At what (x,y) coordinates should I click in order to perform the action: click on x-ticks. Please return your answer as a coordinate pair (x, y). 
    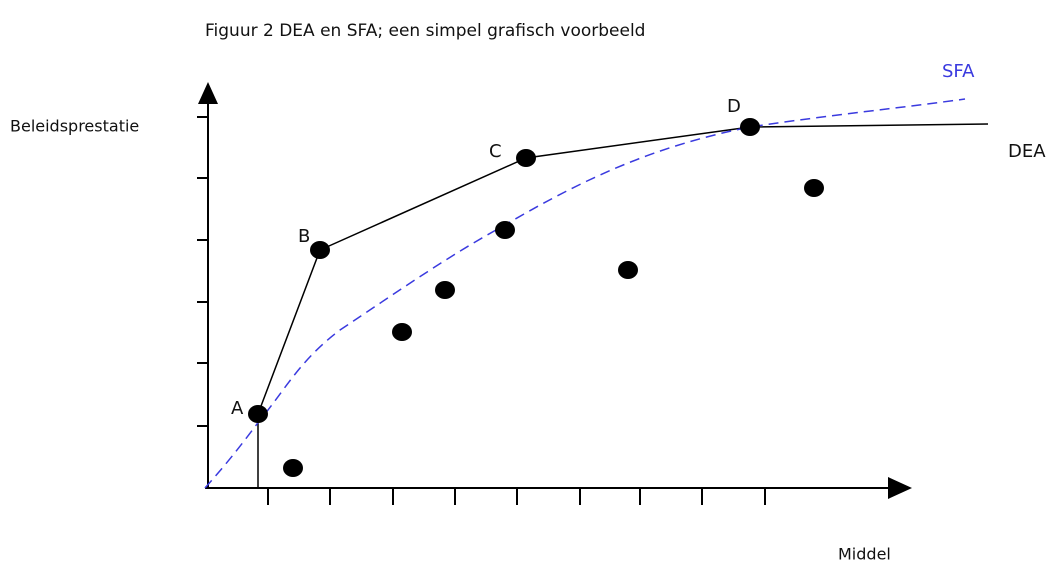
    Looking at the image, I should click on (516, 496).